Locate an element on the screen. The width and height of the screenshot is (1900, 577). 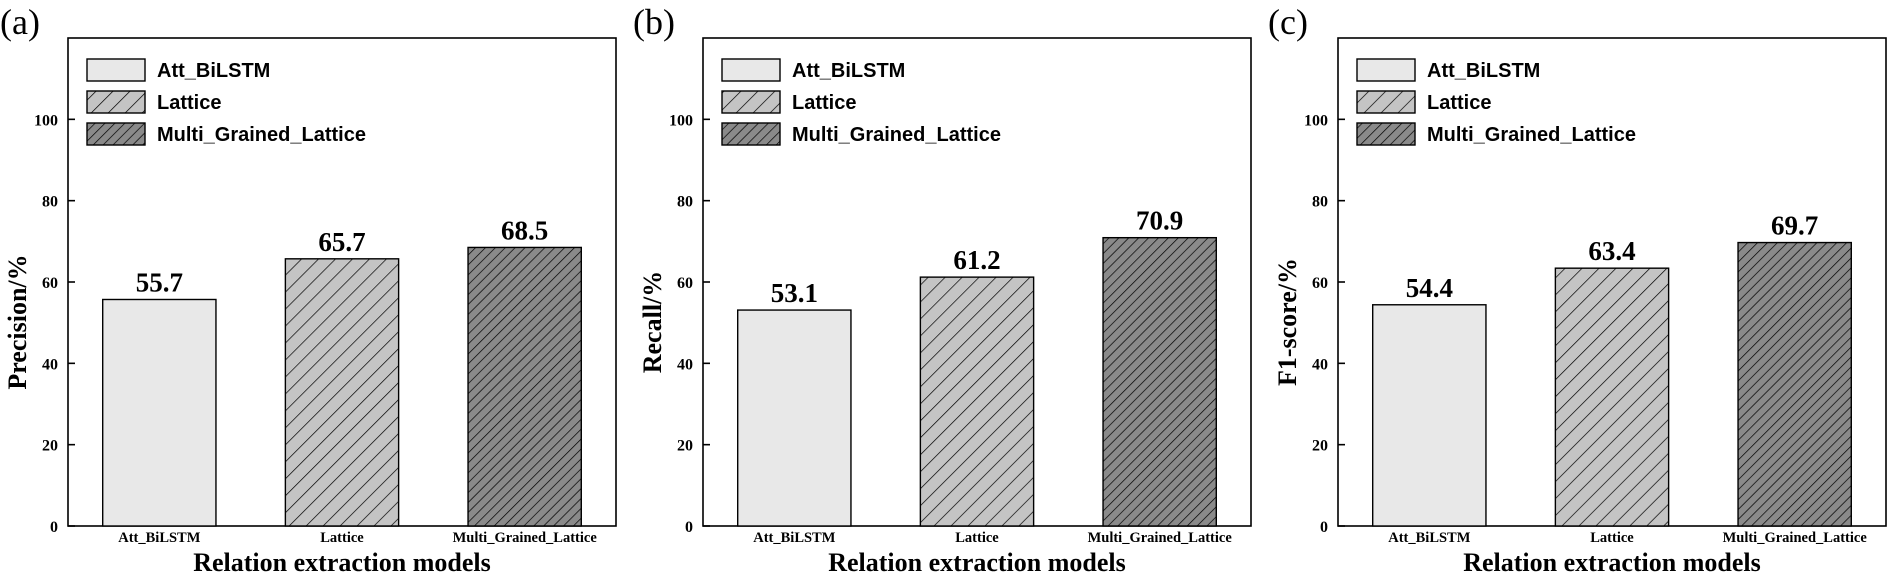
bar-value-label: 69.7 is located at coordinates (1794, 226).